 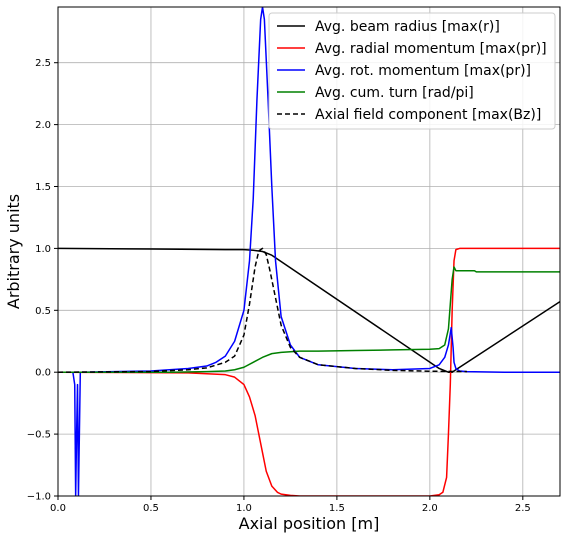 What do you see at coordinates (39, 497) in the screenshot?
I see `y-tick-label: −1.0` at bounding box center [39, 497].